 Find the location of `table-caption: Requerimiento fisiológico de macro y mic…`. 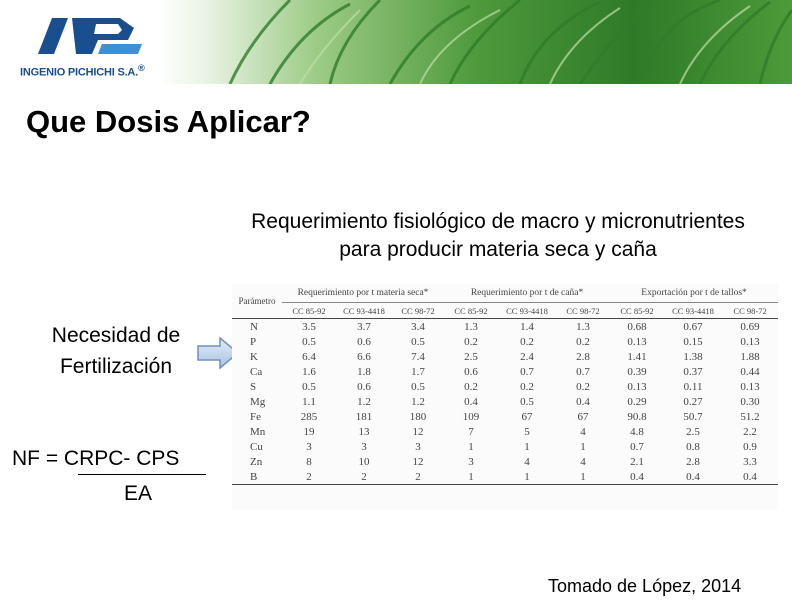

table-caption: Requerimiento fisiológico de macro y mic… is located at coordinates (498, 235).